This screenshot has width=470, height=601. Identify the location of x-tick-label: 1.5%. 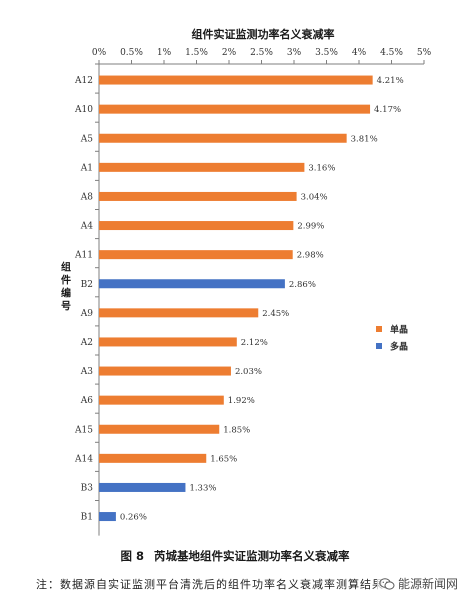
(196, 53).